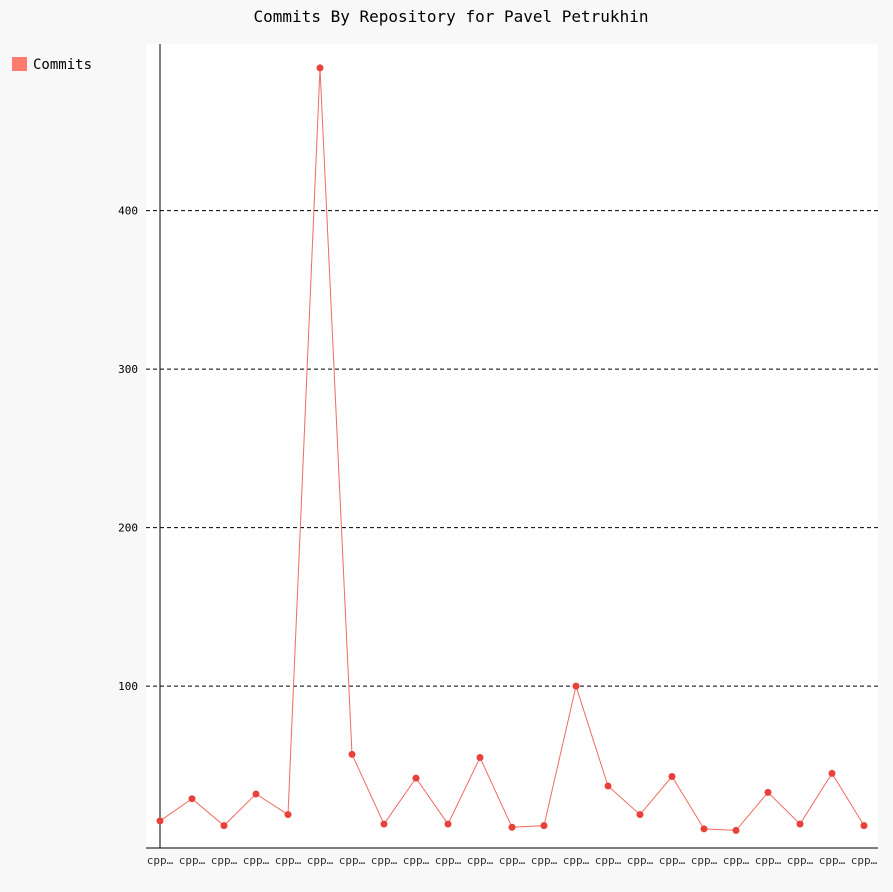 The height and width of the screenshot is (892, 893). What do you see at coordinates (128, 449) in the screenshot?
I see `y-tick-labels: 100 200 300 400` at bounding box center [128, 449].